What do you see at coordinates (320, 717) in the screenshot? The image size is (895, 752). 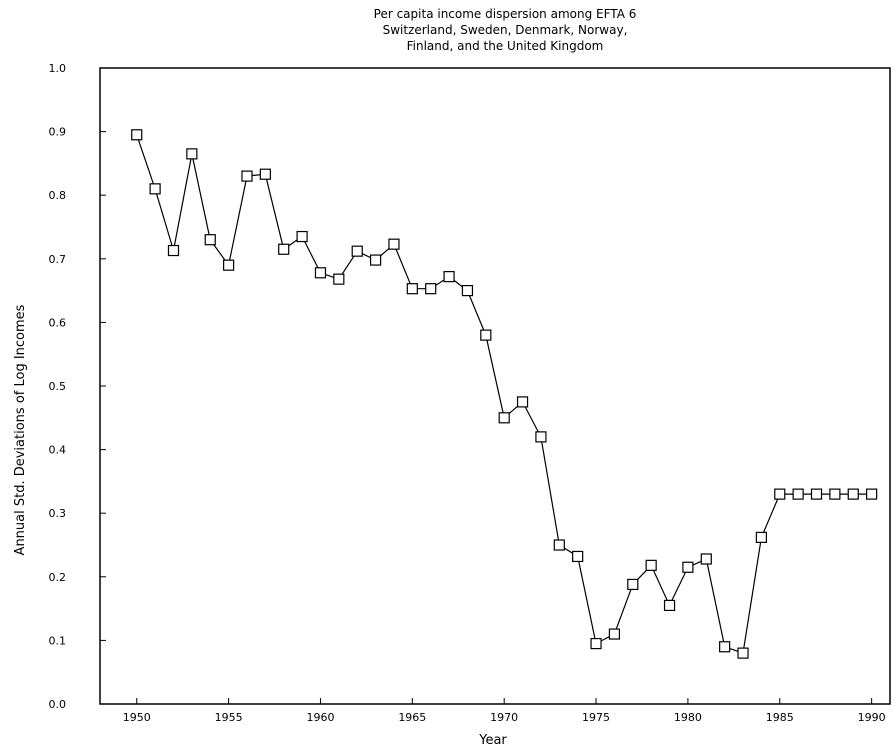 I see `x-tick-label: 1960` at bounding box center [320, 717].